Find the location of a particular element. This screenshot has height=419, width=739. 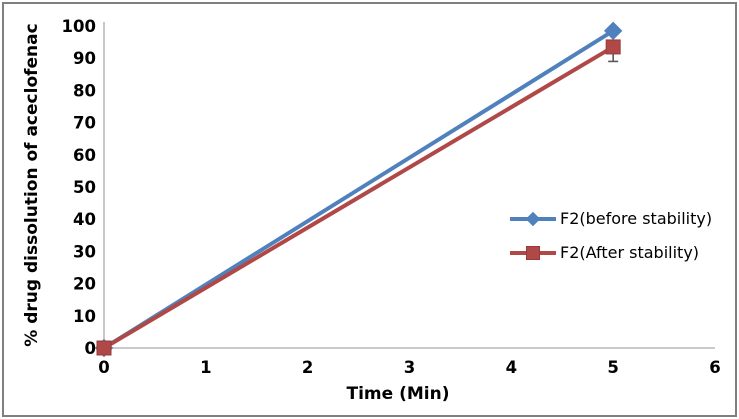

legend: F2(before stability) F2(After stability) is located at coordinates (610, 238).